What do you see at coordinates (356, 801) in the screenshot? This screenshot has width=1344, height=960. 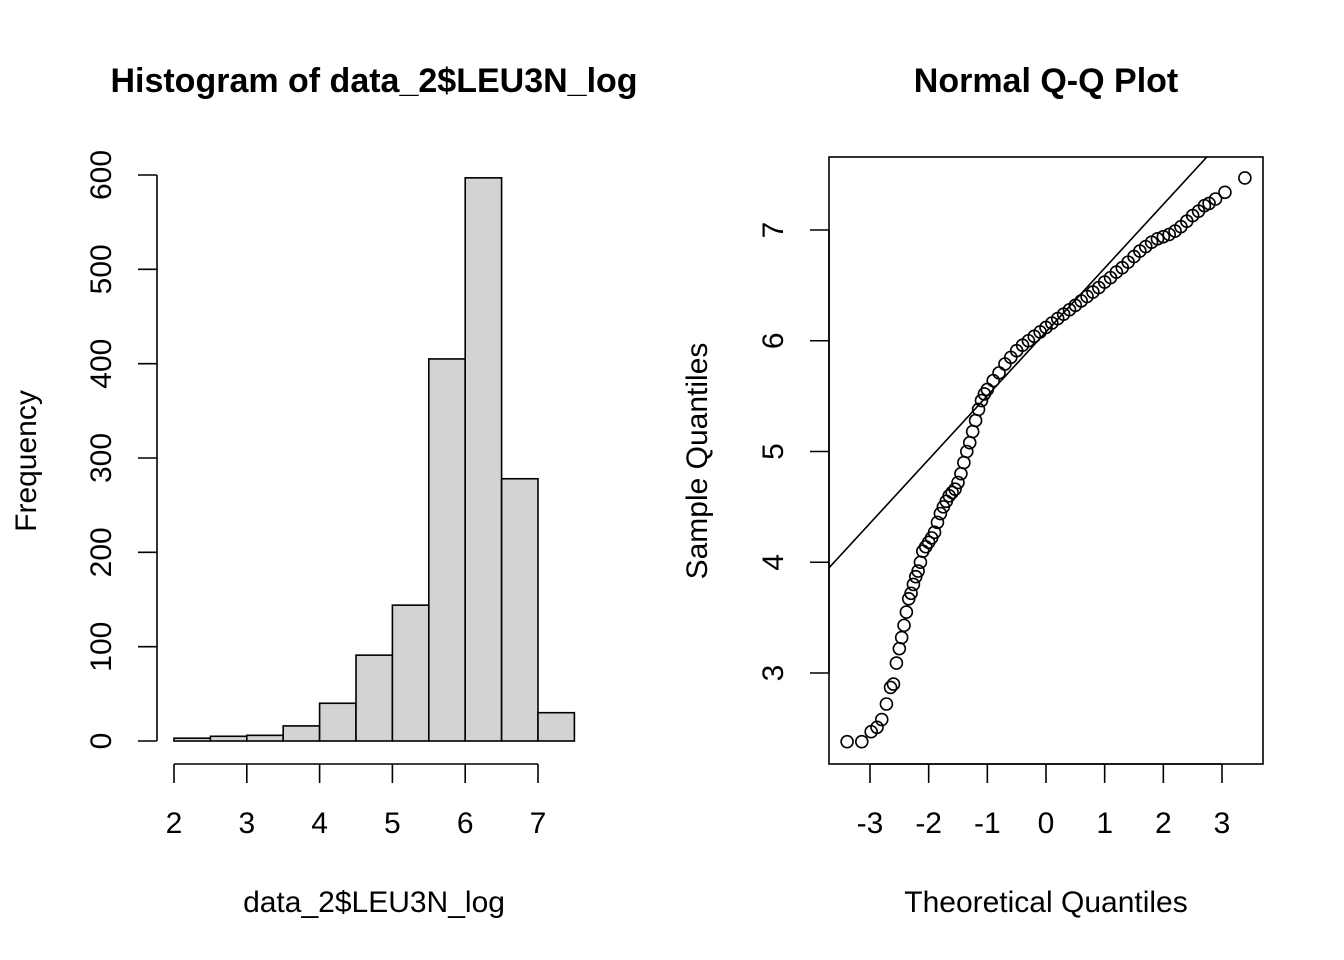 I see `histogram-x-axis: 2 3 4 5 6 7` at bounding box center [356, 801].